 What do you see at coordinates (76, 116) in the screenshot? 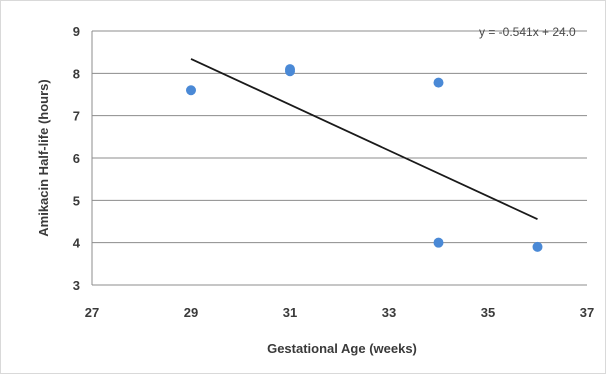
I see `y-tick-label-7: 7` at bounding box center [76, 116].